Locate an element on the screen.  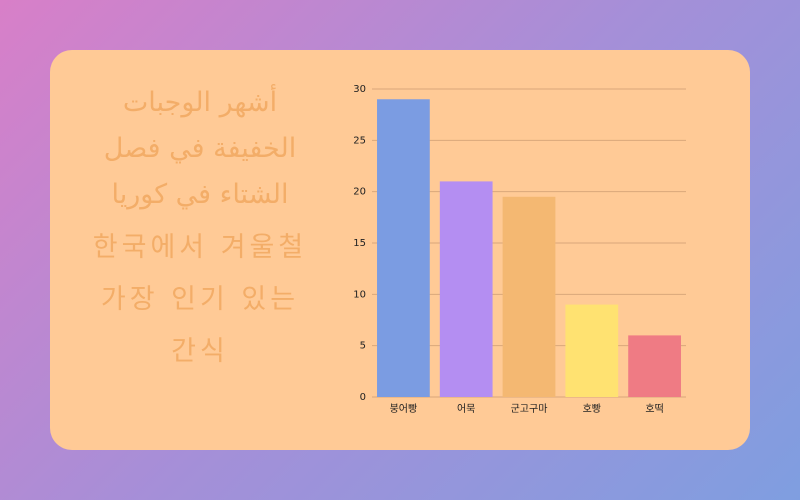
x-tick-label: 호빵 is located at coordinates (592, 409).